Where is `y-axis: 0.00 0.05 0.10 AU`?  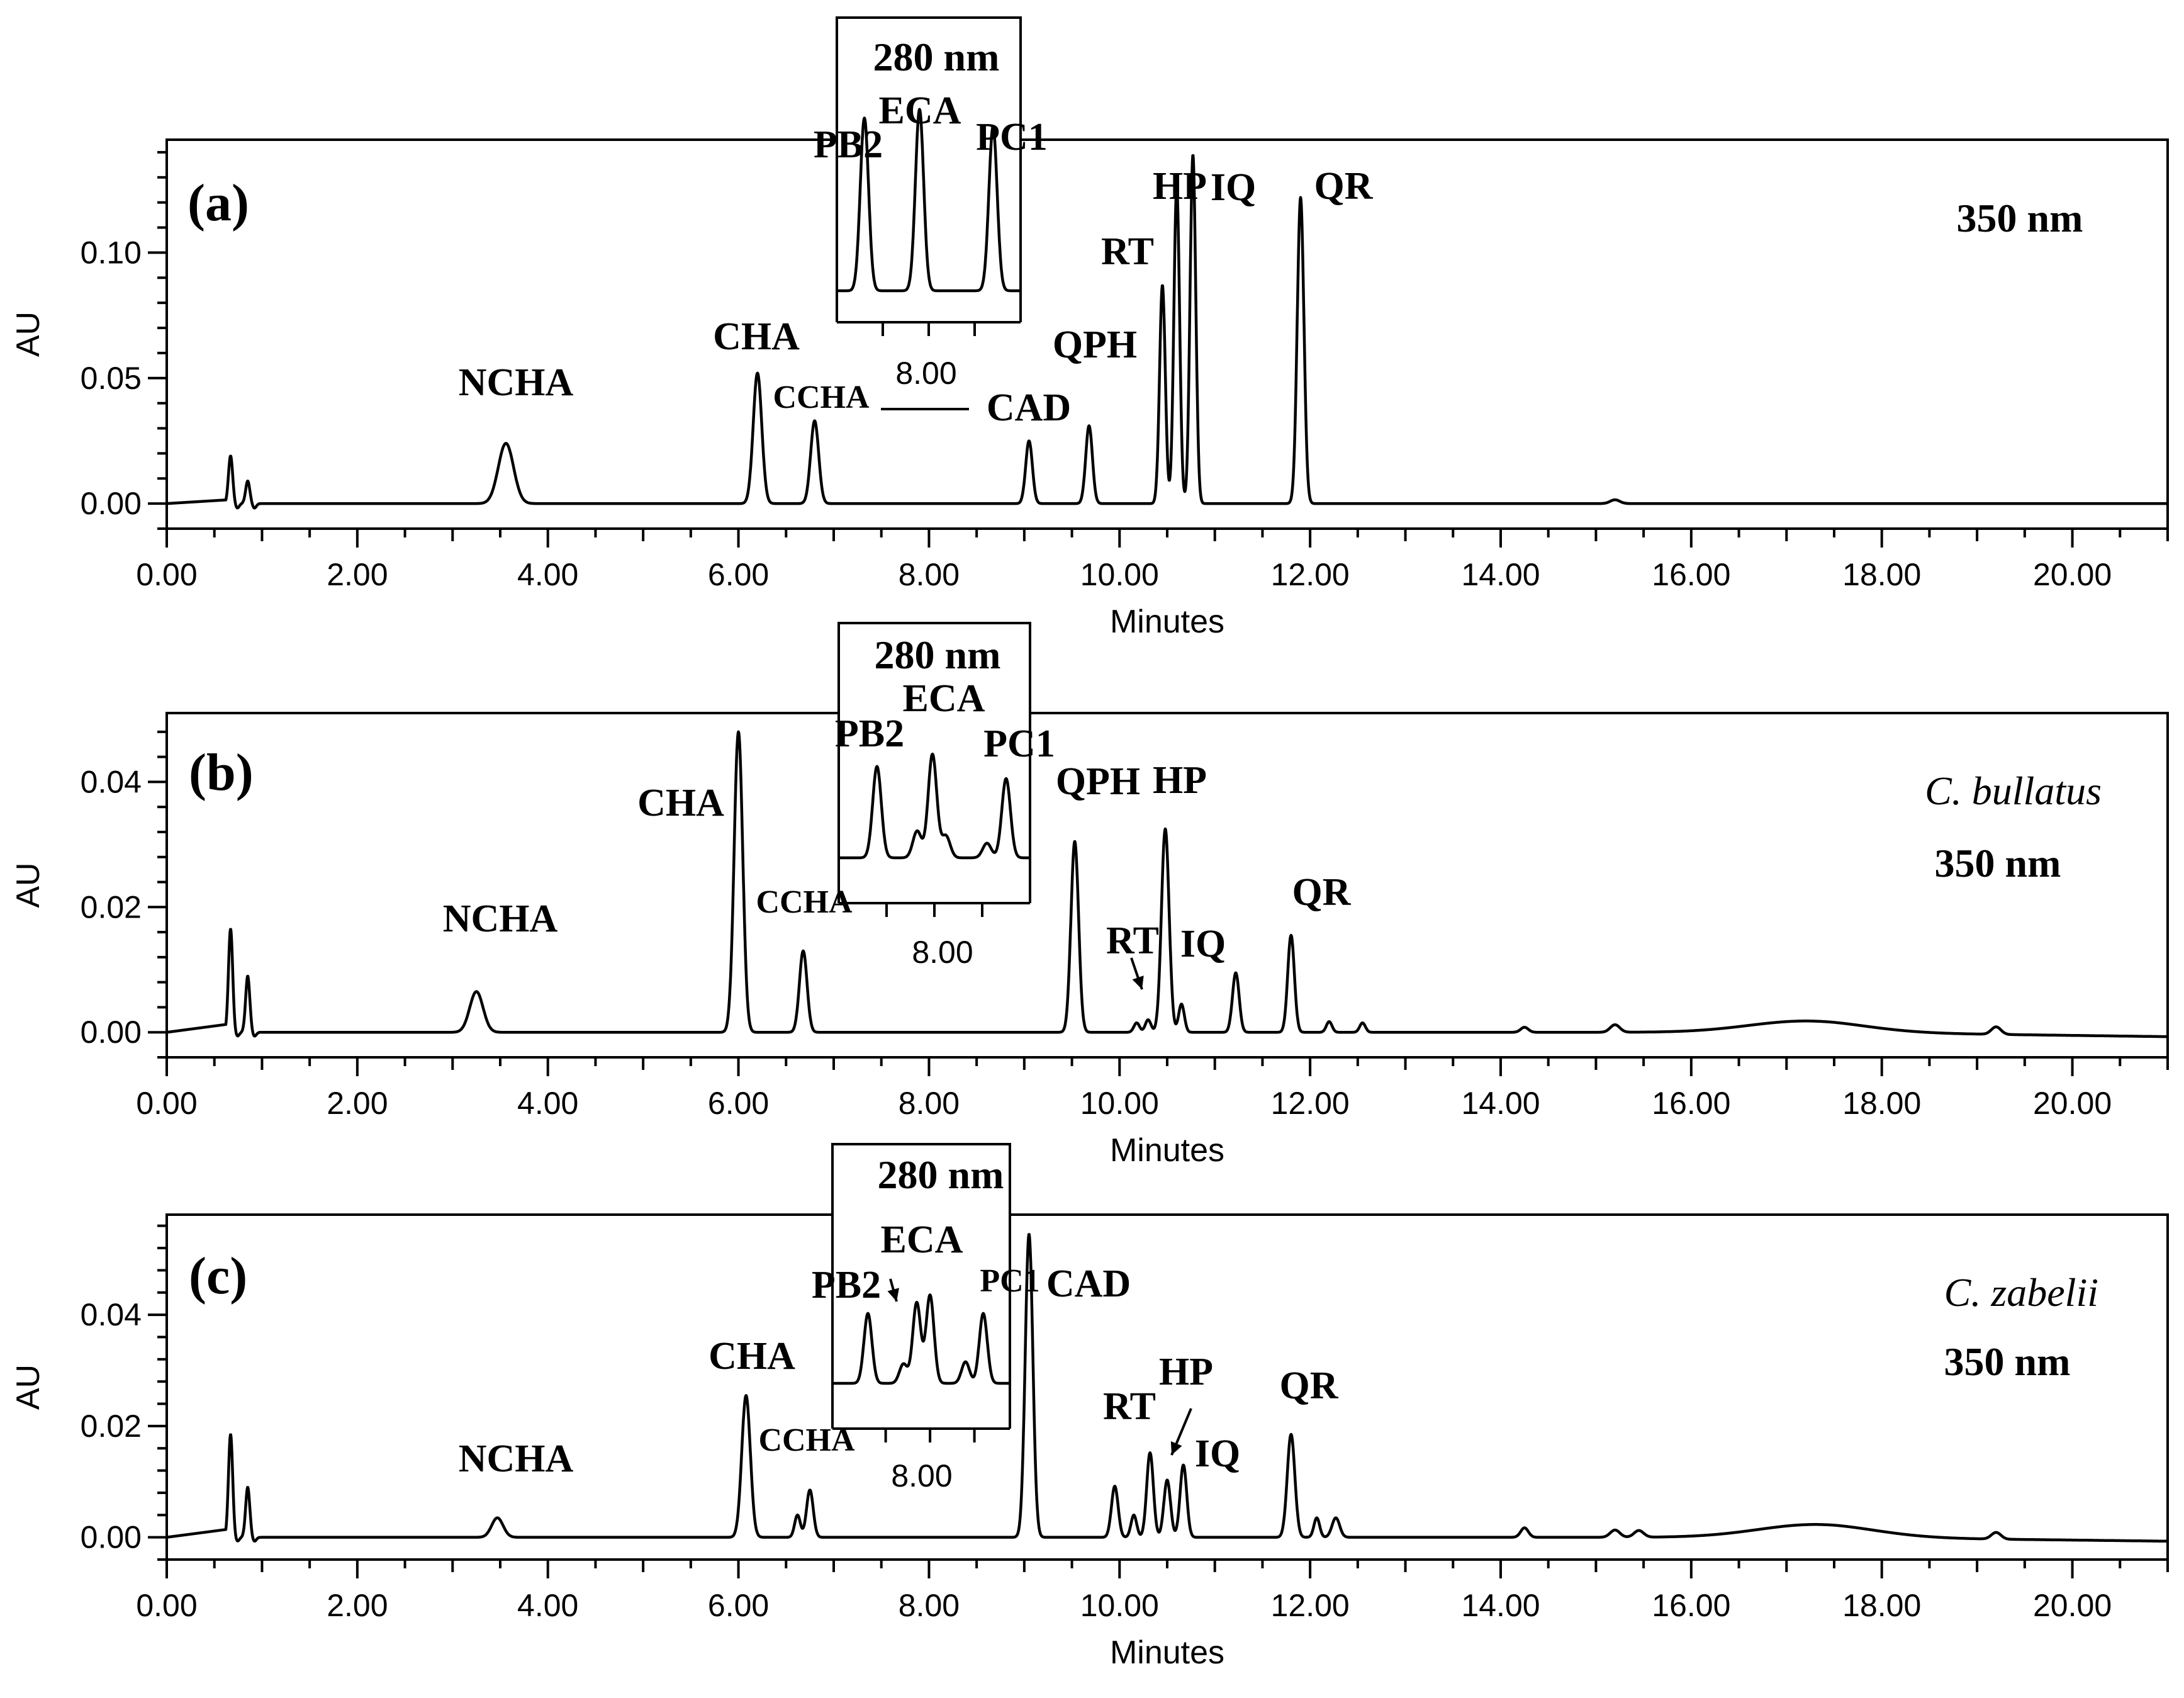 y-axis: 0.00 0.05 0.10 AU is located at coordinates (88, 340).